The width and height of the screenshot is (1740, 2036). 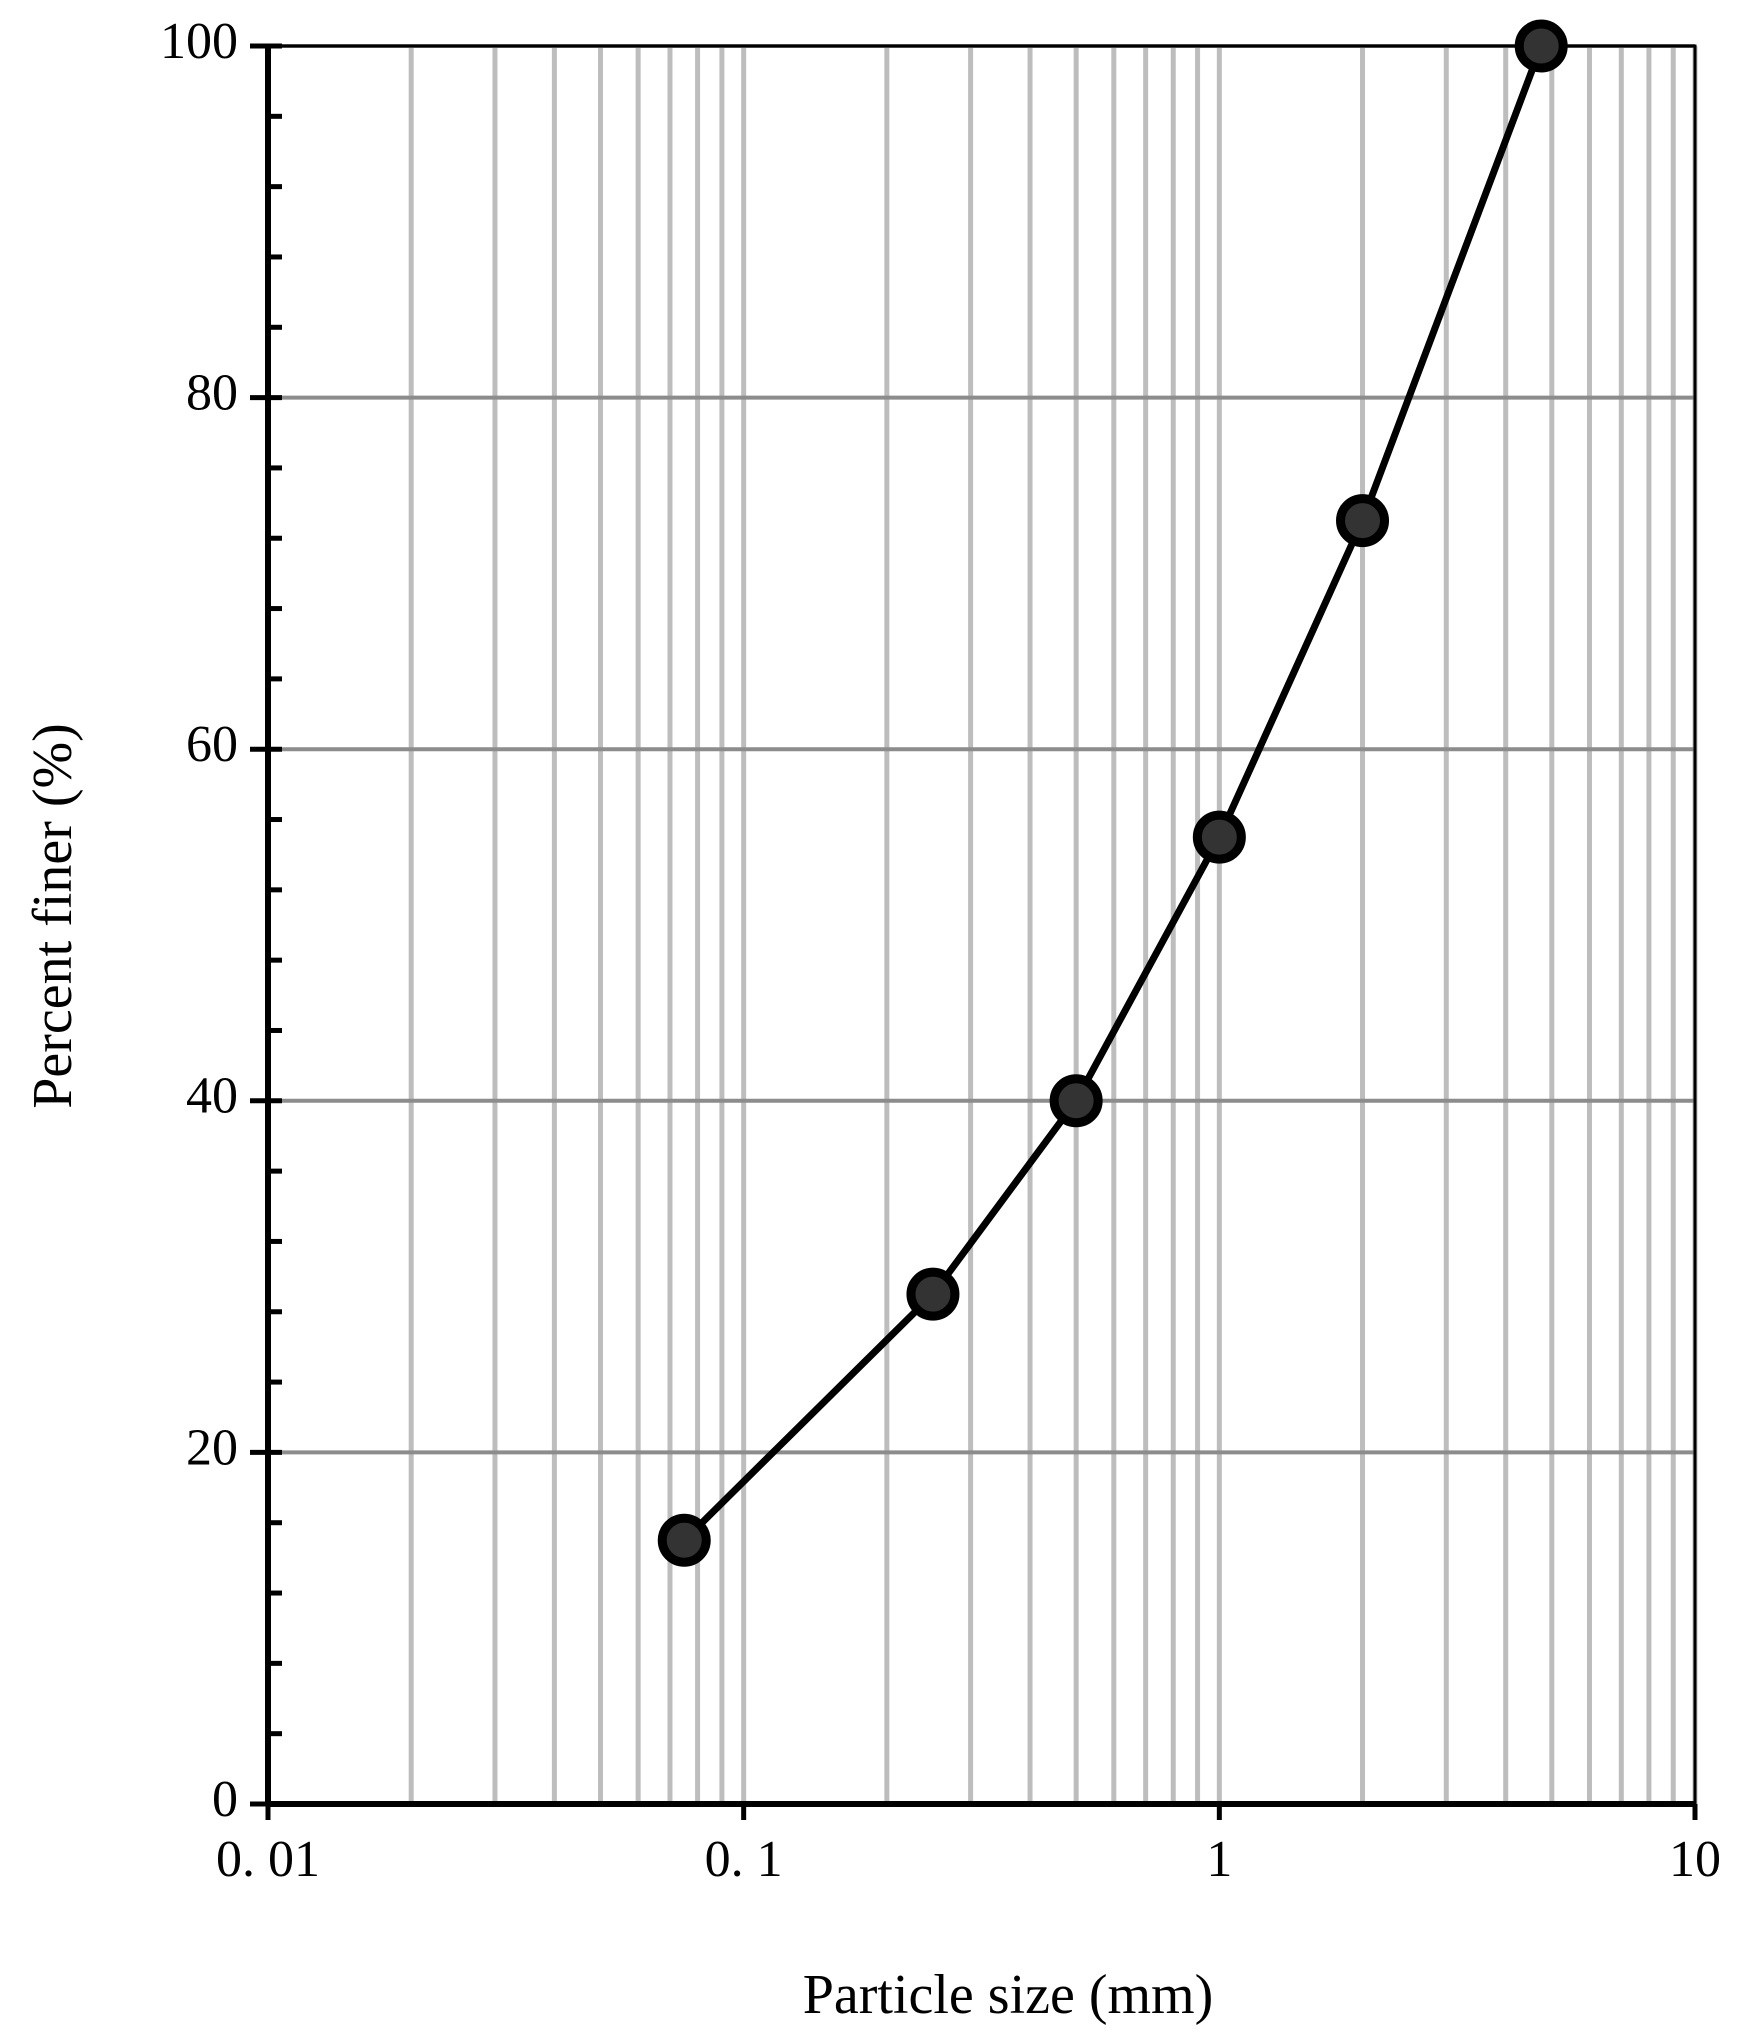 I want to click on y-tick-label: 40, so click(x=212, y=1096).